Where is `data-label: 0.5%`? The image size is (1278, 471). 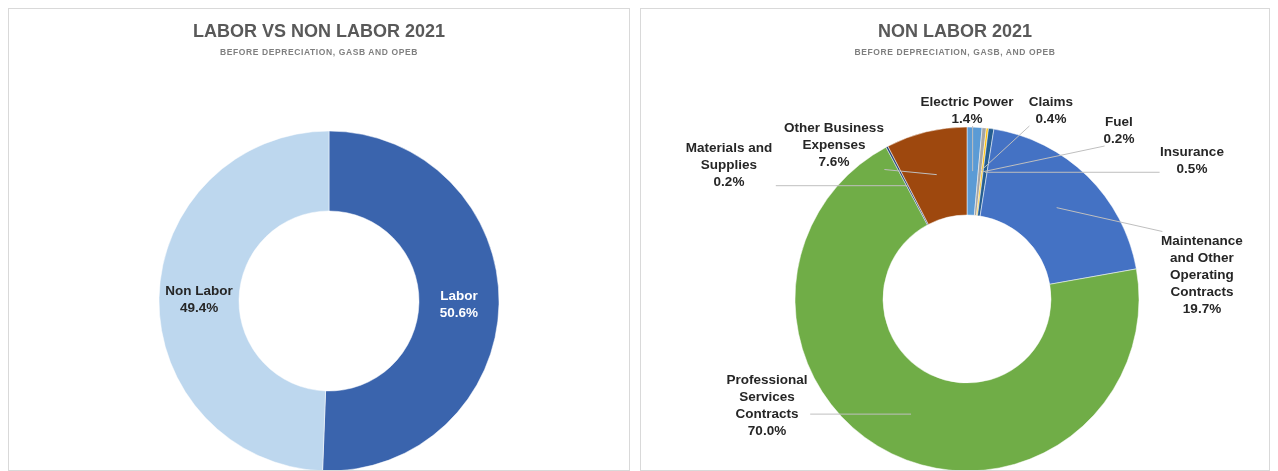 data-label: 0.5% is located at coordinates (1192, 167).